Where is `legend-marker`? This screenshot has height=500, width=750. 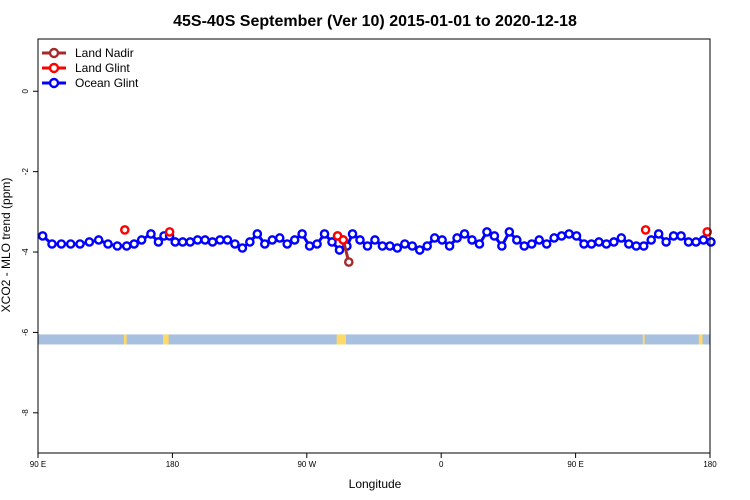 legend-marker is located at coordinates (54, 68).